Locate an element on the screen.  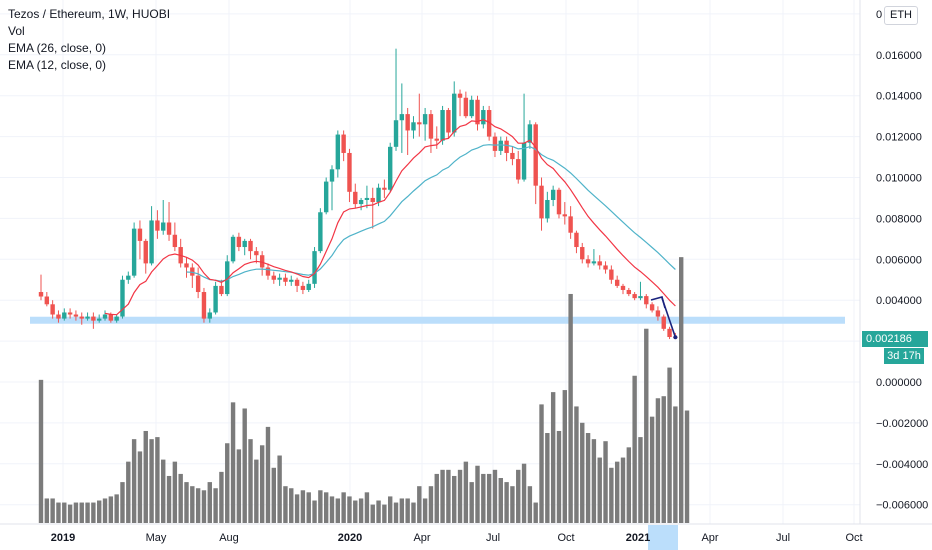
legend-vol: Vol is located at coordinates (16, 31).